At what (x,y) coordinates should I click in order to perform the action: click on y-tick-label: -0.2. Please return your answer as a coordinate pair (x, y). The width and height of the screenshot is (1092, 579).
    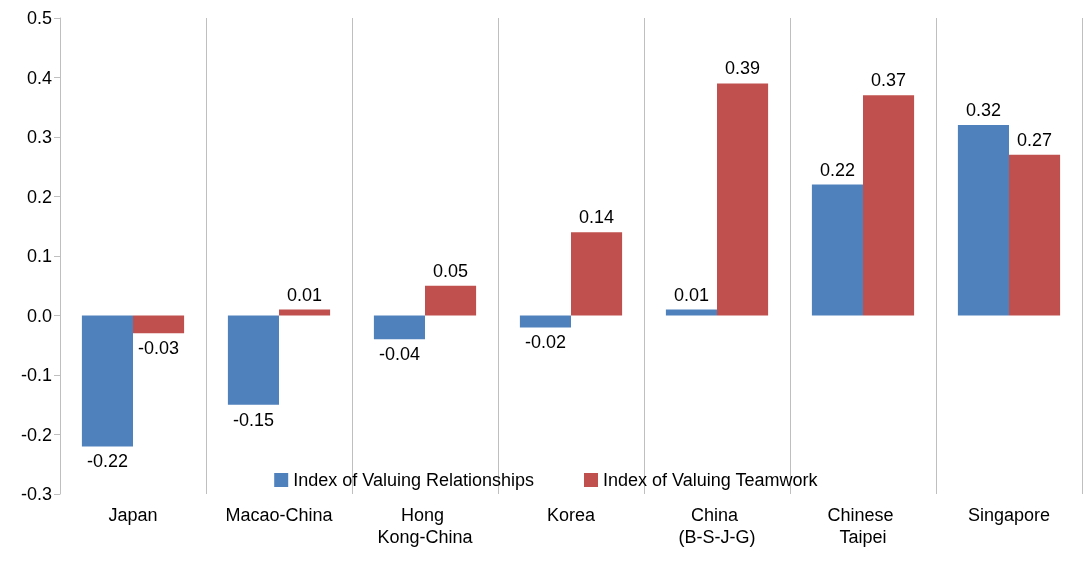
    Looking at the image, I should click on (36, 434).